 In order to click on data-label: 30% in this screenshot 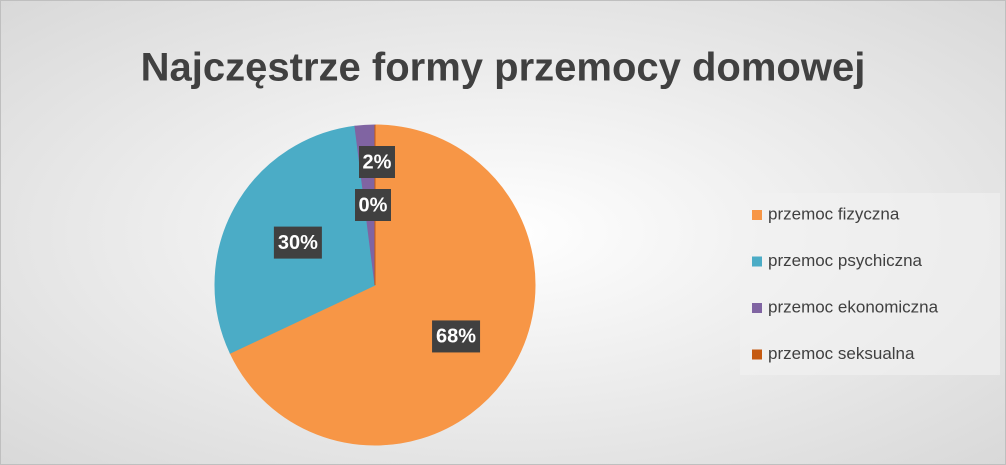, I will do `click(298, 243)`.